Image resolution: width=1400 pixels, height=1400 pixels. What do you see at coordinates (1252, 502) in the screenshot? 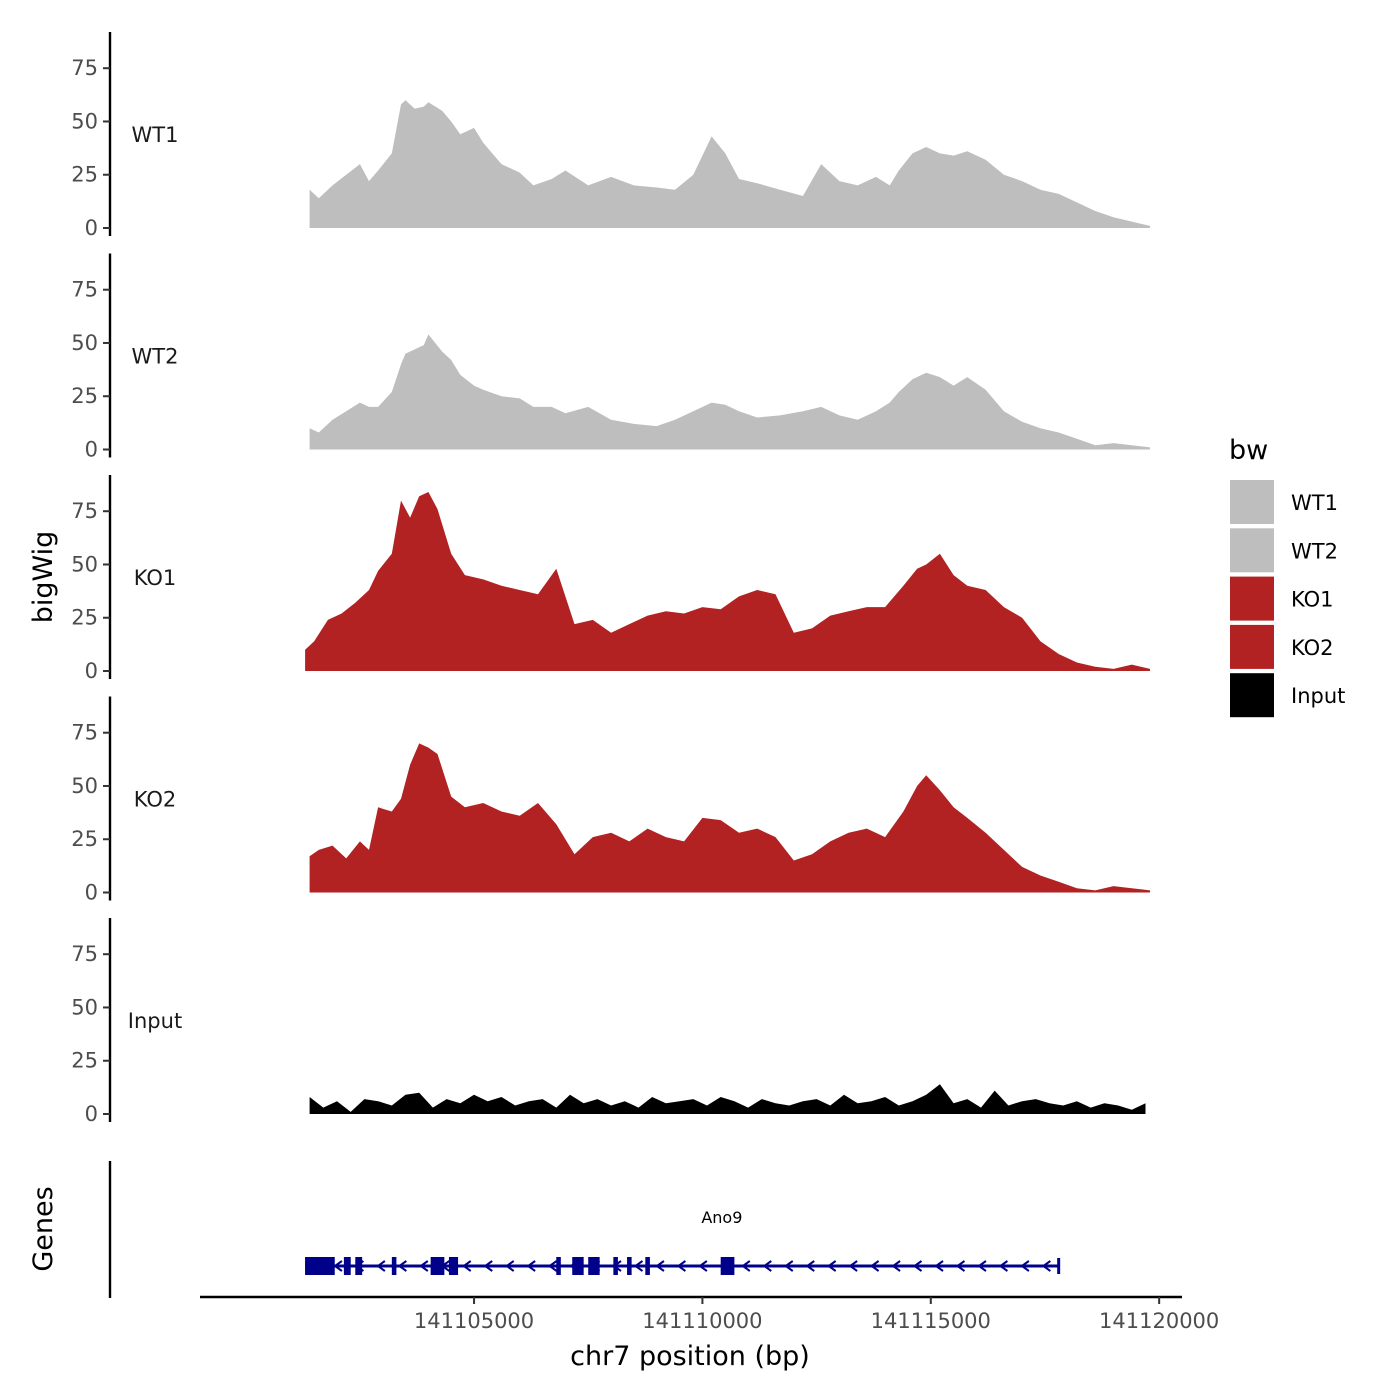
I see `legend-swatch-wt1` at bounding box center [1252, 502].